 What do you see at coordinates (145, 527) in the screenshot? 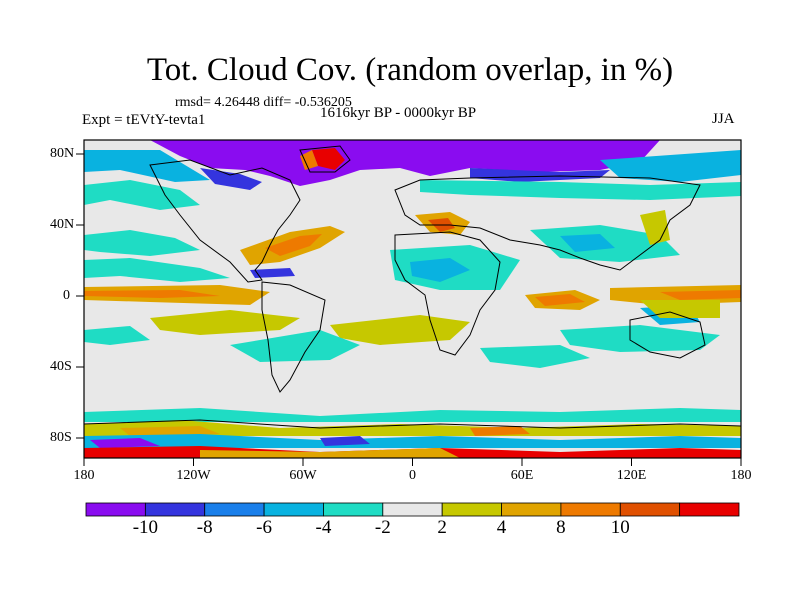
I see `colorbar-label: -10` at bounding box center [145, 527].